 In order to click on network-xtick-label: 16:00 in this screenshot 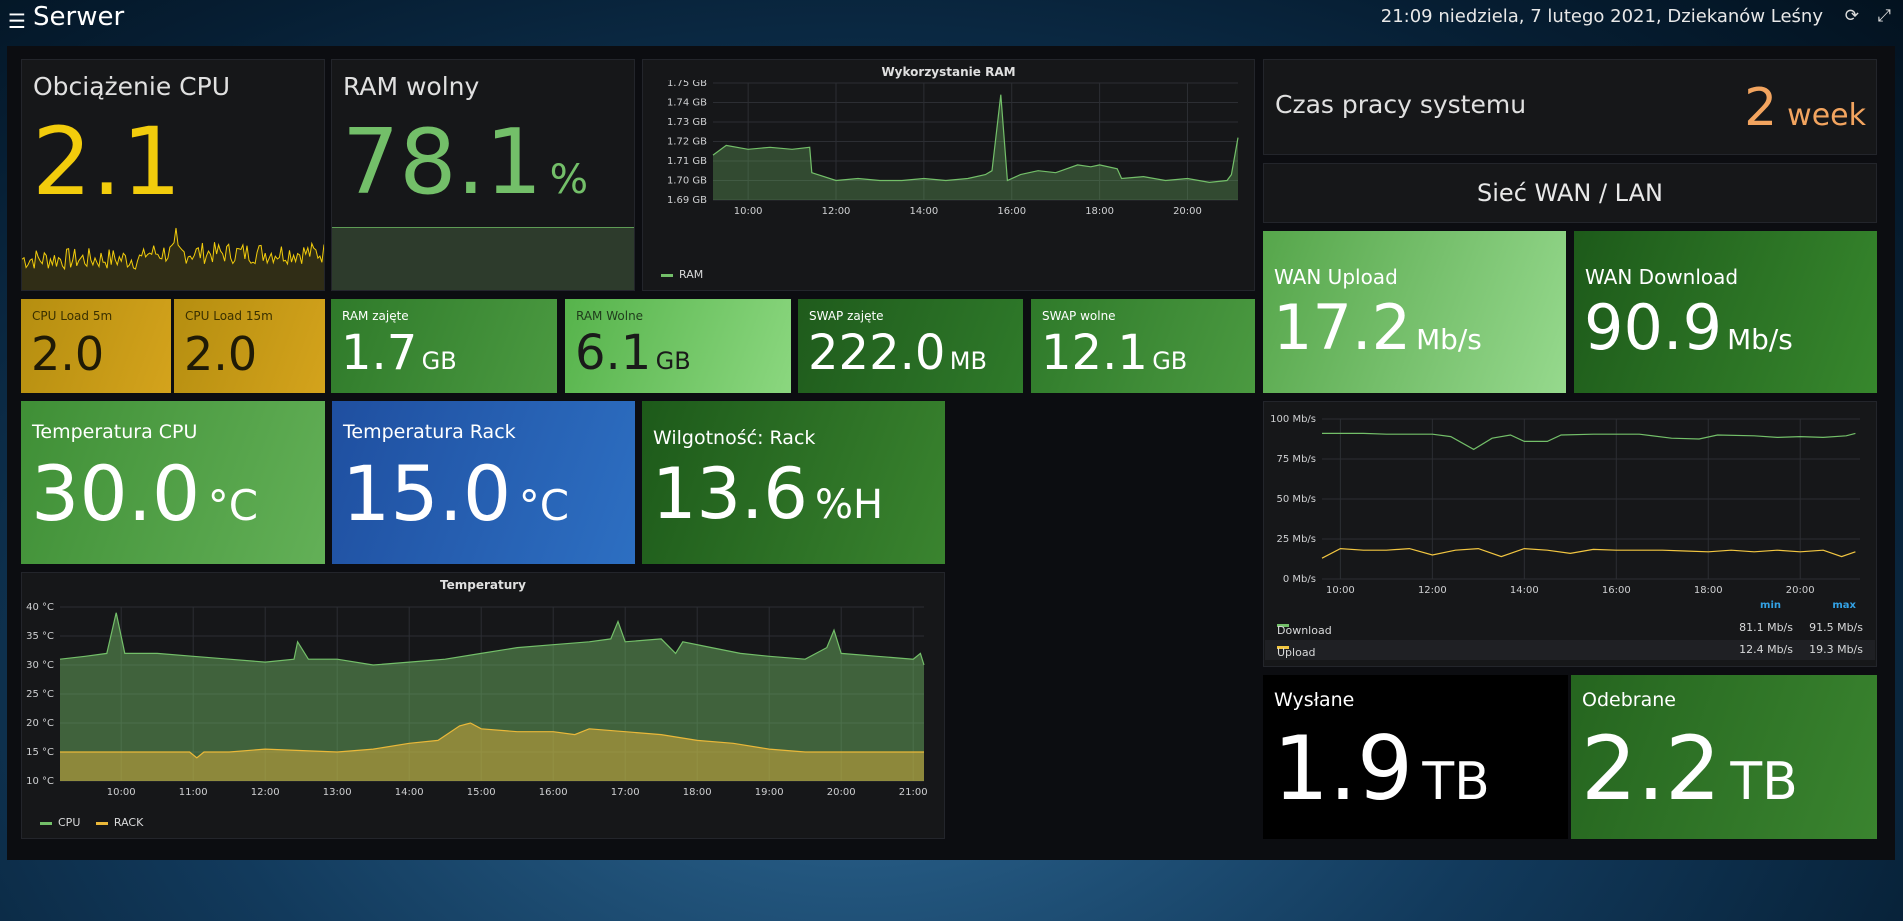, I will do `click(1616, 590)`.